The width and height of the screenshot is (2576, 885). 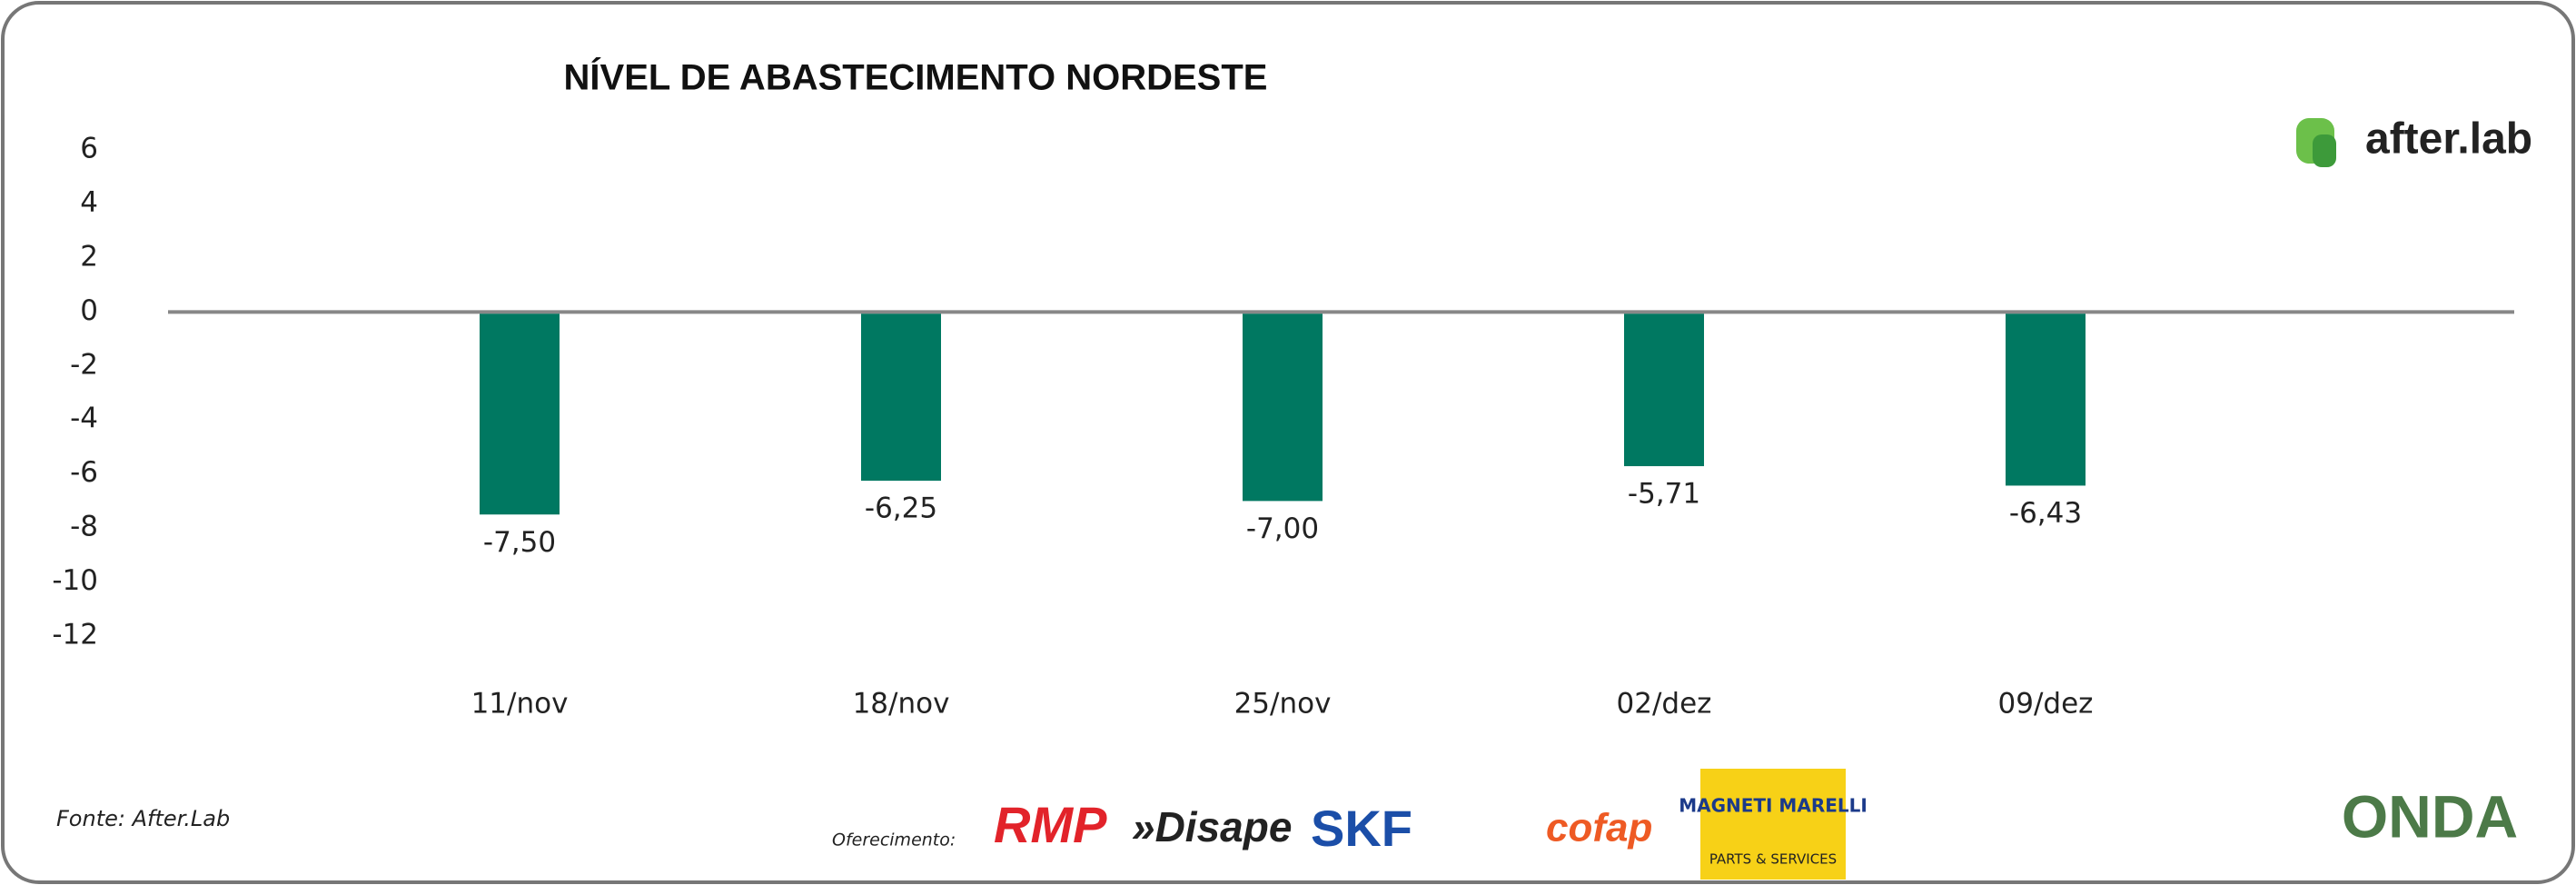 What do you see at coordinates (916, 77) in the screenshot?
I see `chart-title: NÍVEL DE ABASTECIMENTO NORDESTE` at bounding box center [916, 77].